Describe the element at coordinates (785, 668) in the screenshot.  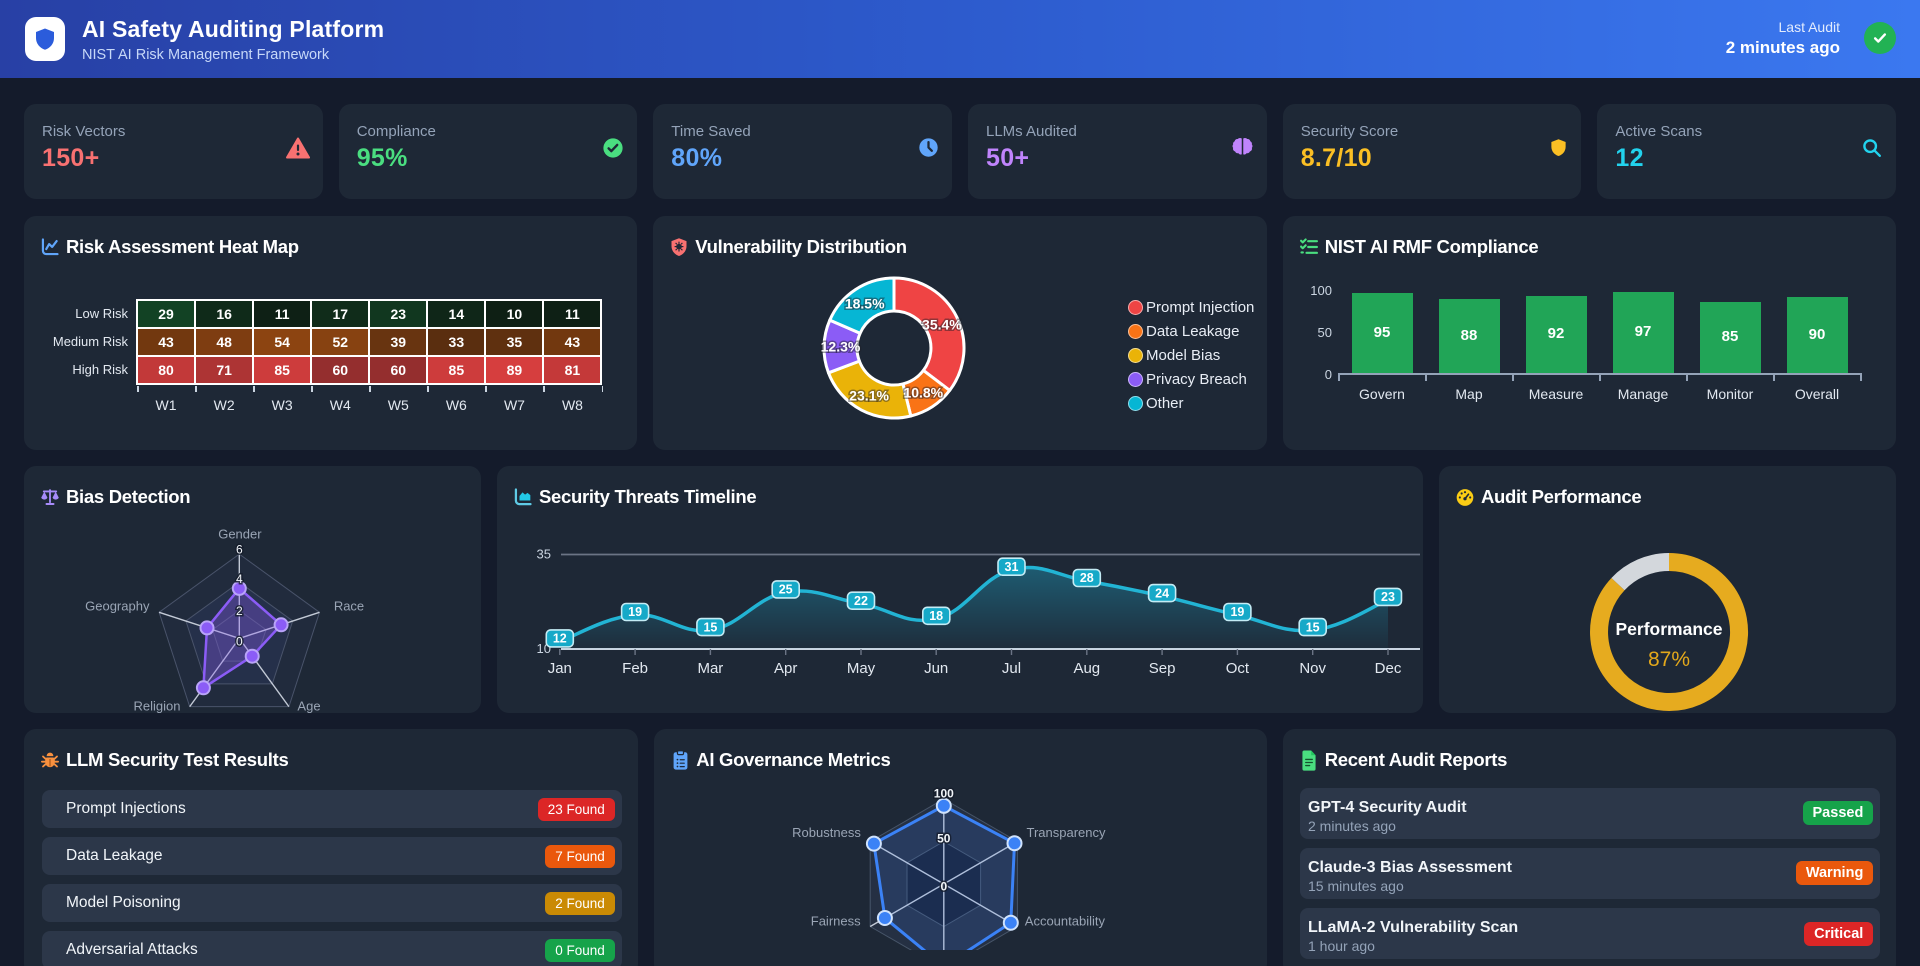
I see `svg-text: Apr` at that location.